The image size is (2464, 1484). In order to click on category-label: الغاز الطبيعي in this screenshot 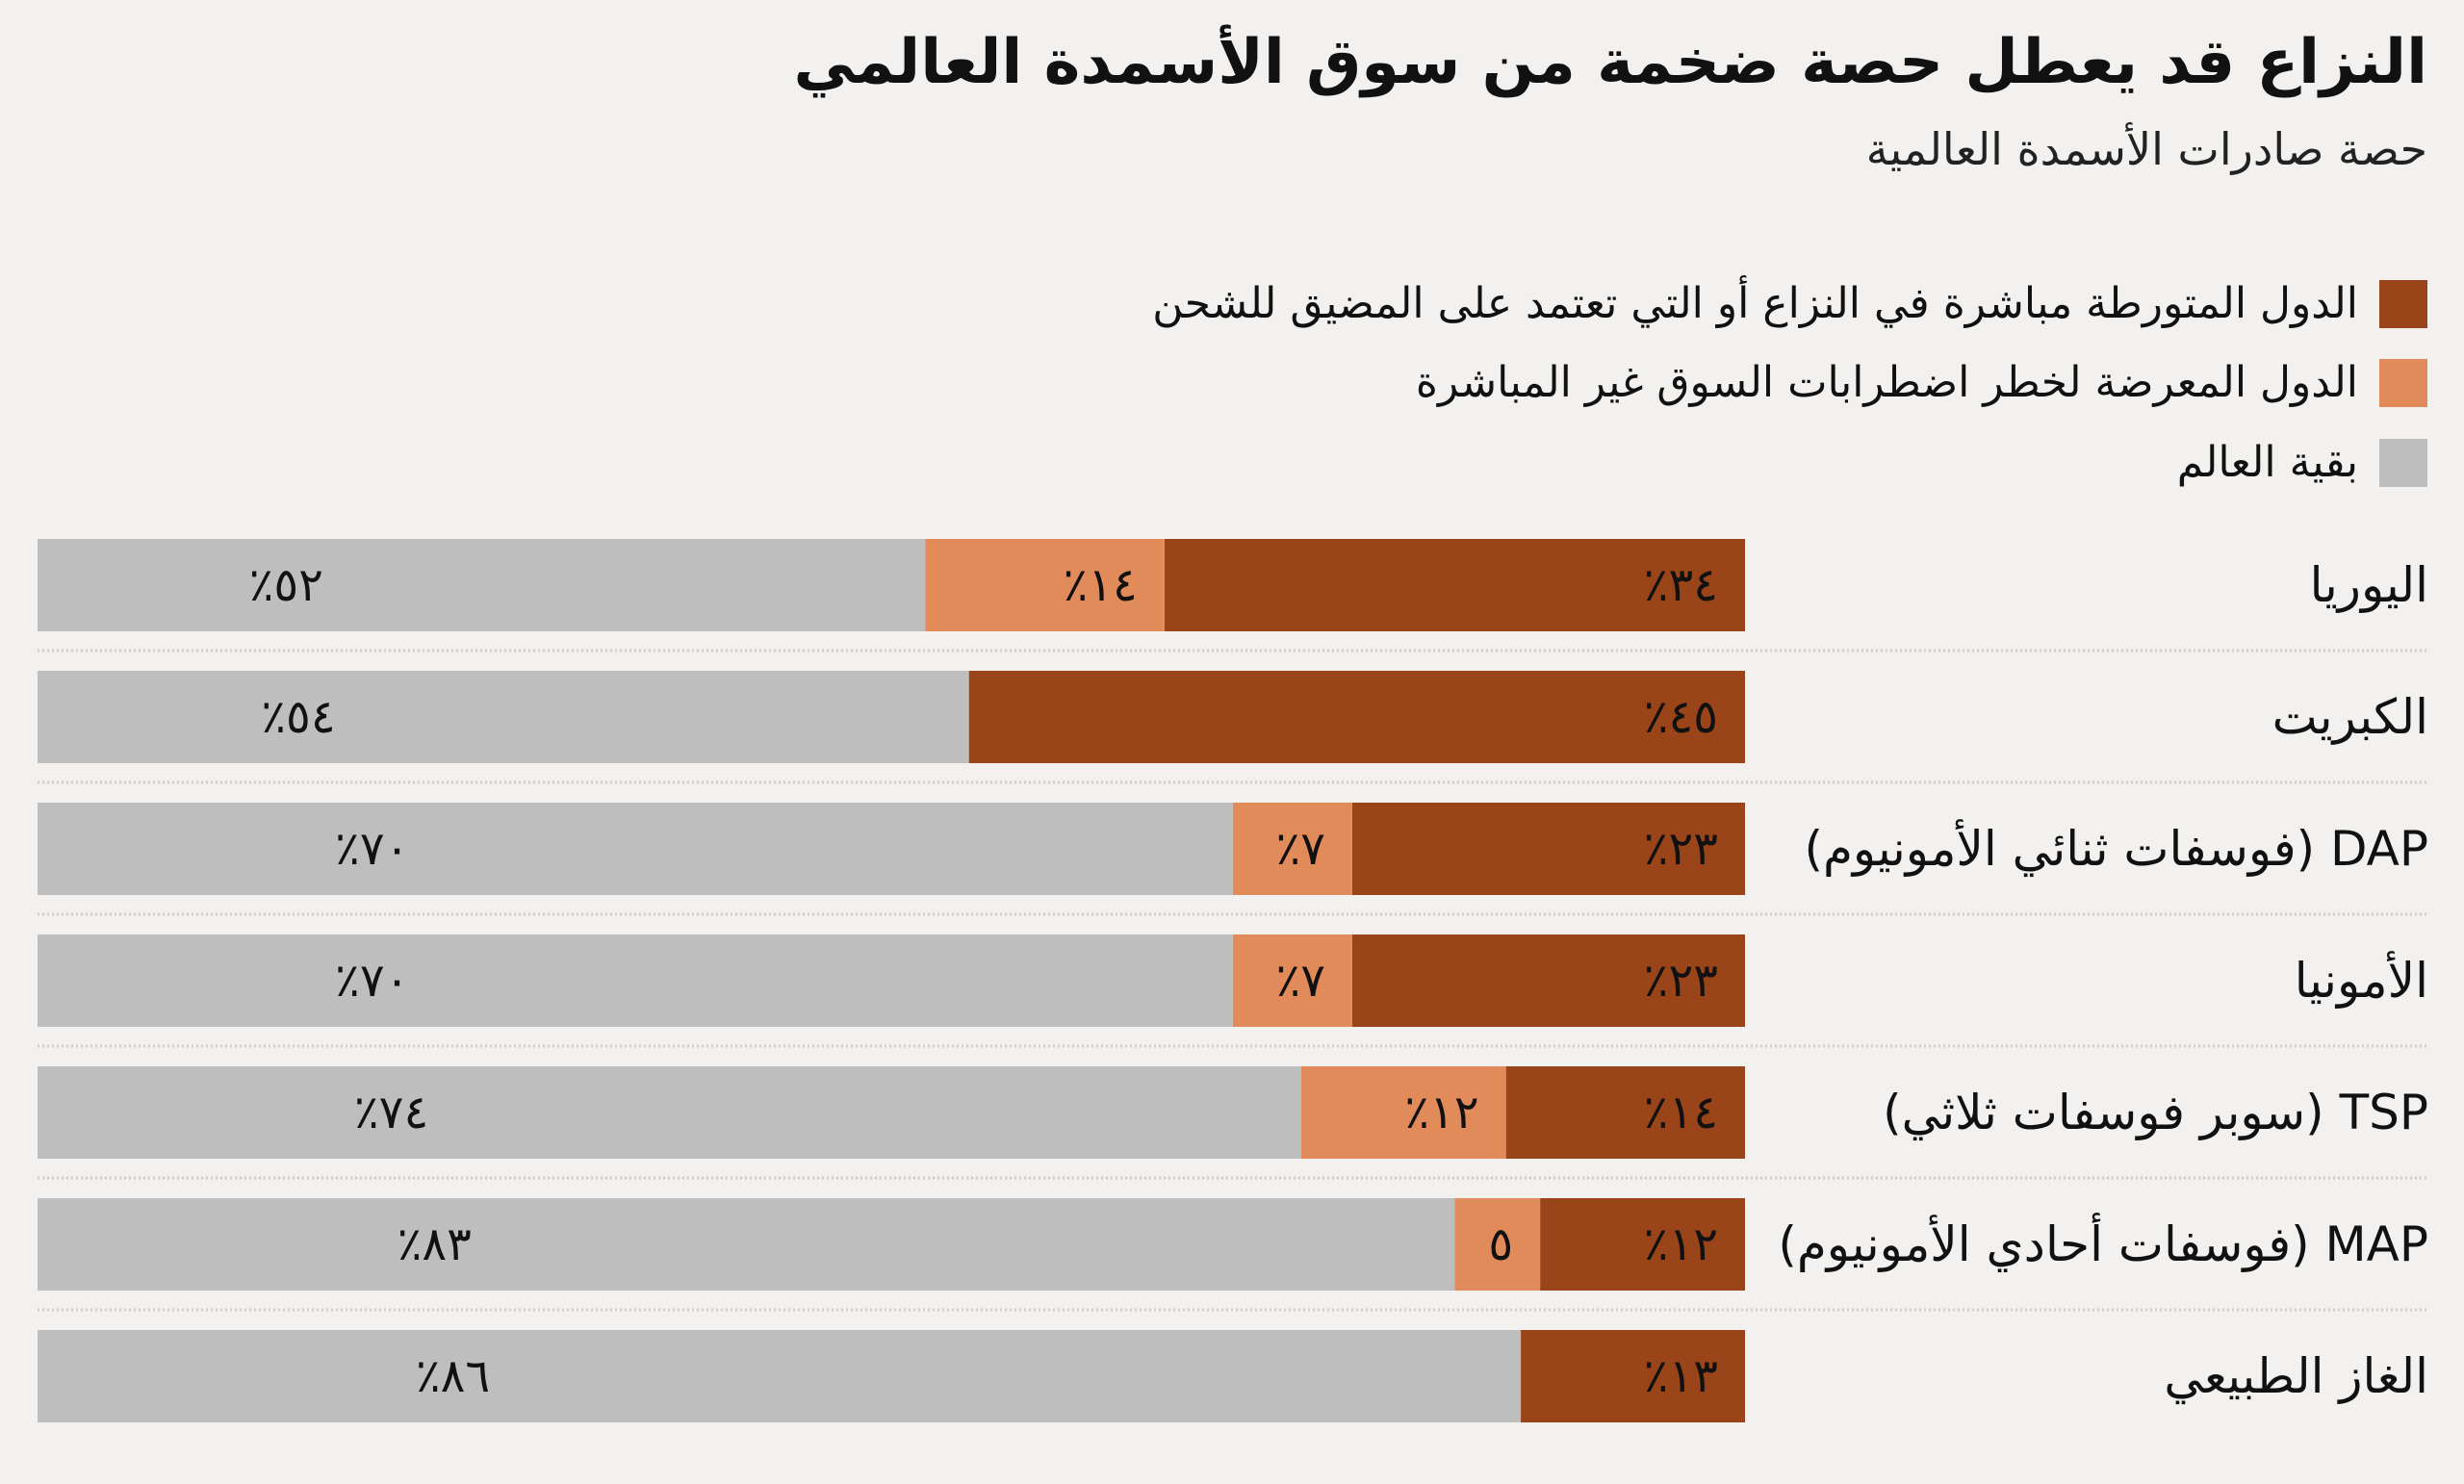, I will do `click(2296, 1376)`.